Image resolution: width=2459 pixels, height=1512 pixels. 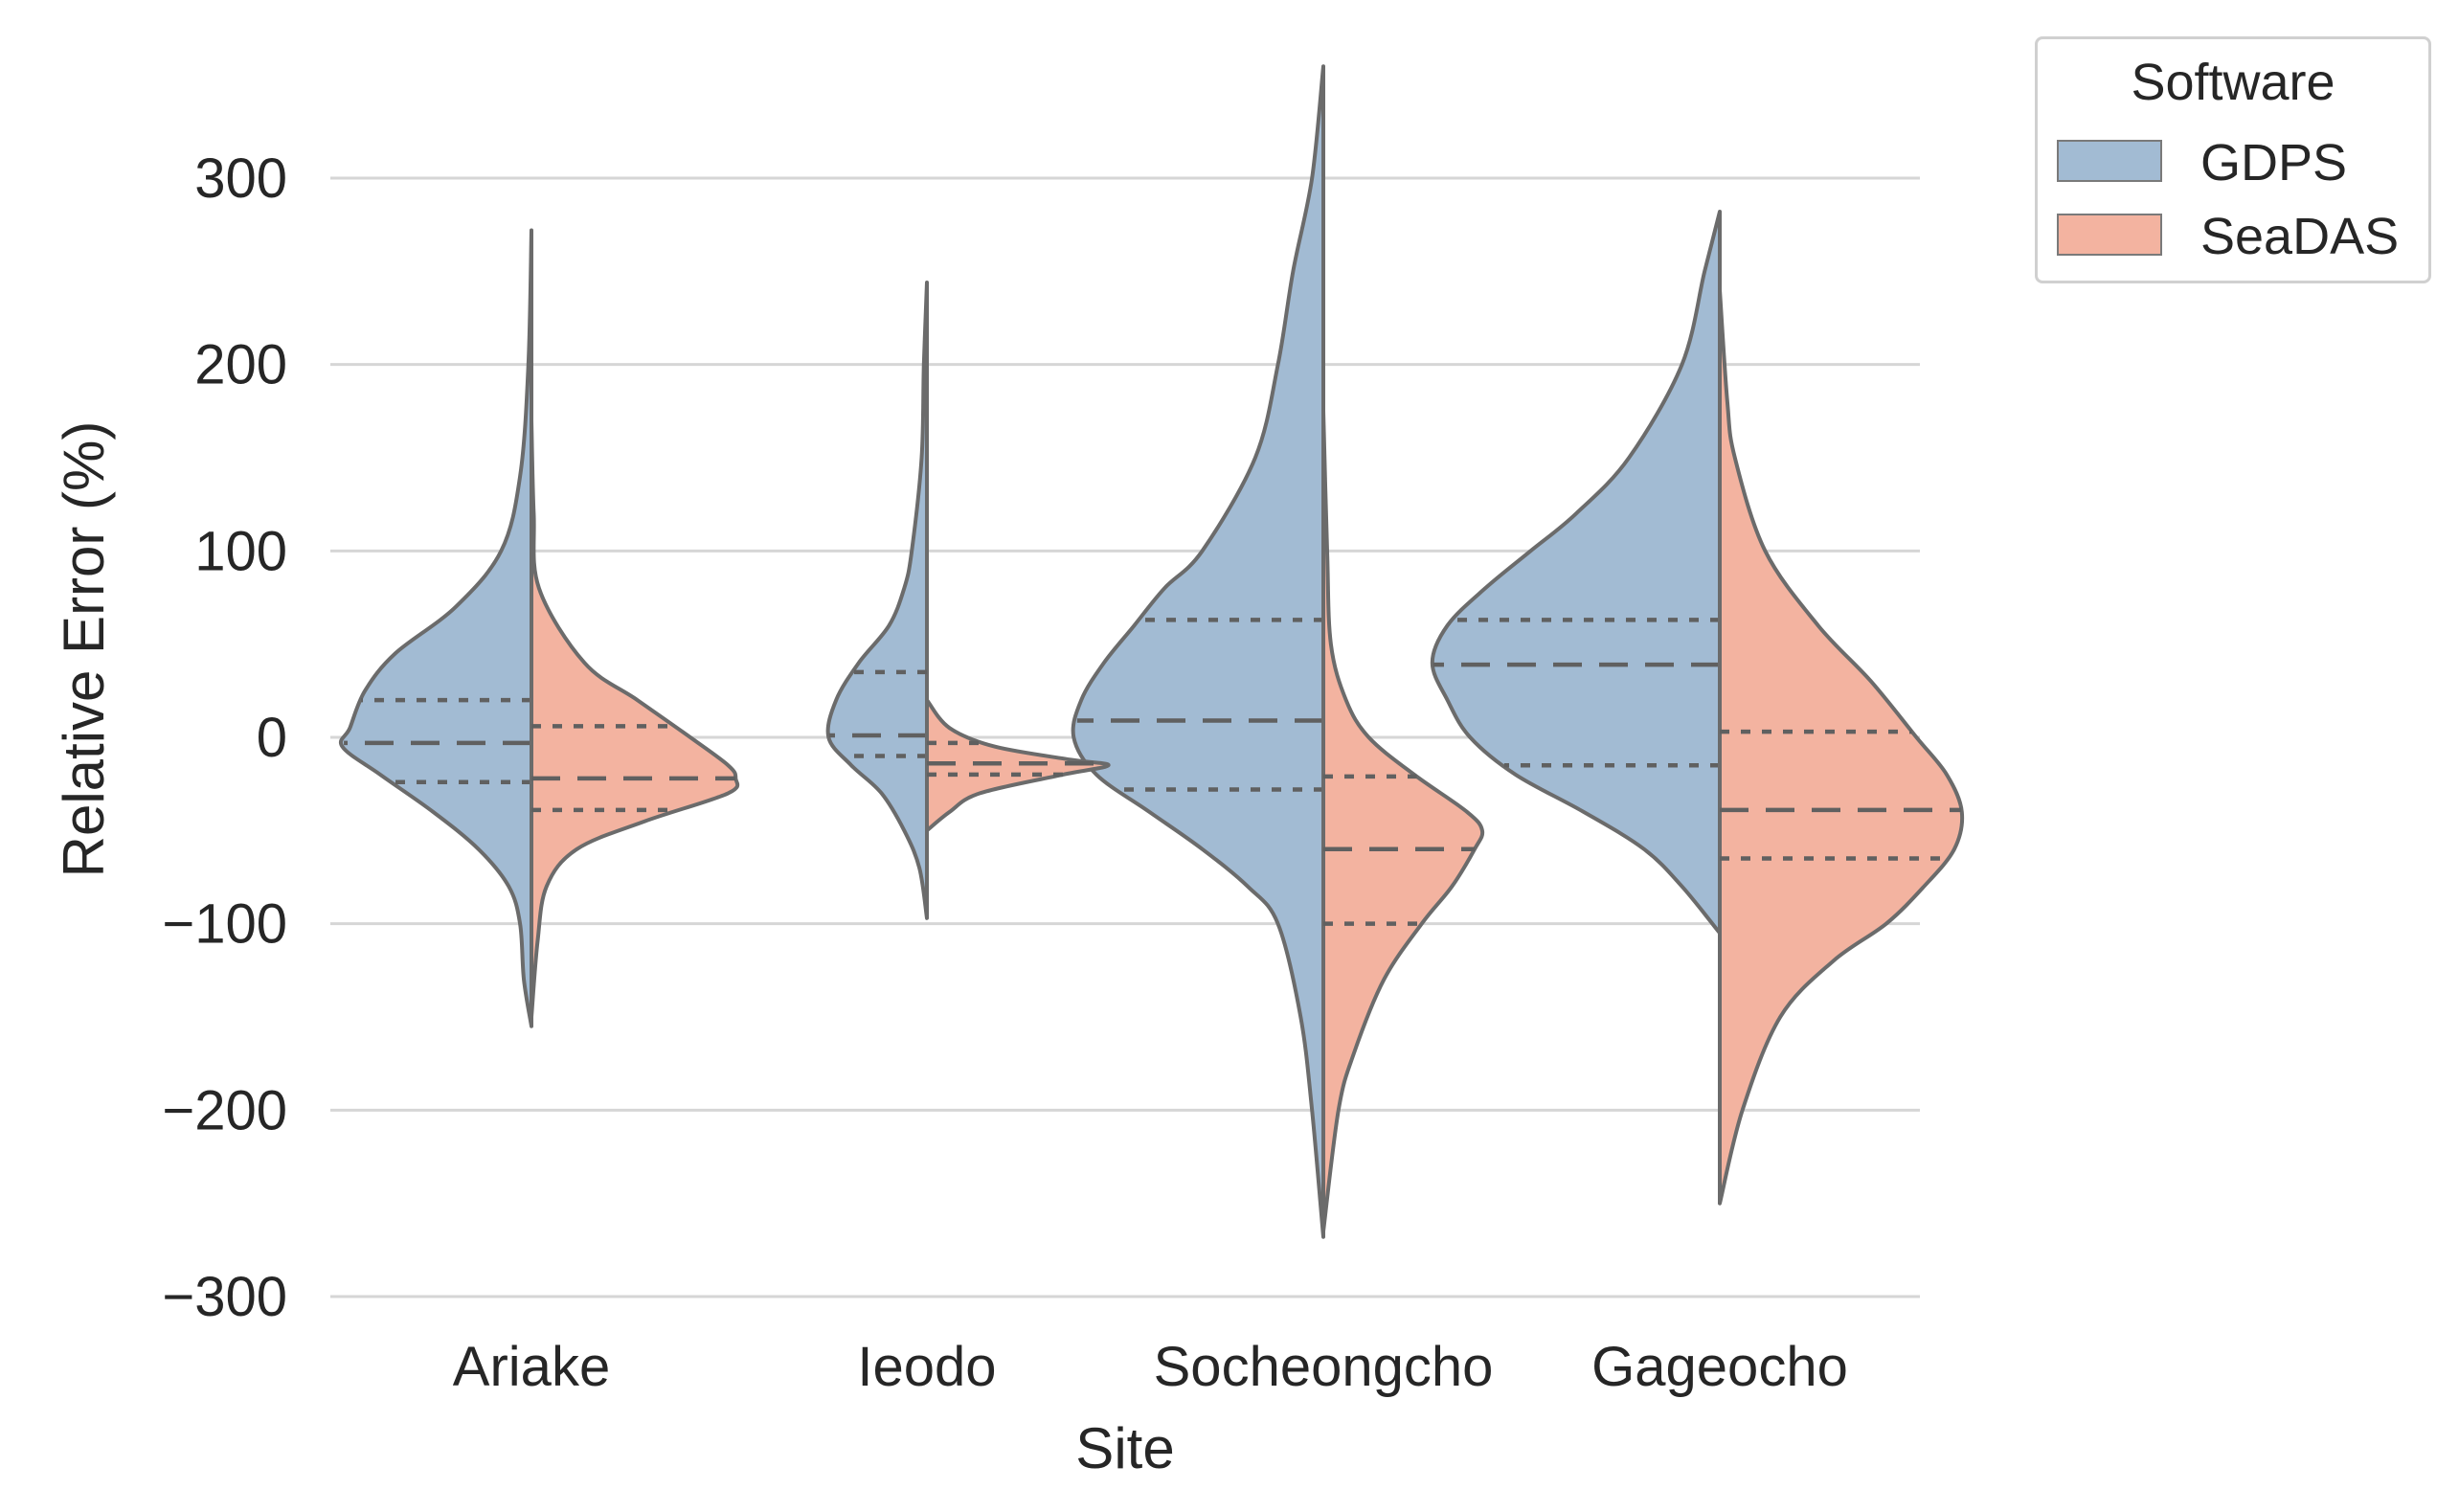 What do you see at coordinates (532, 1367) in the screenshot?
I see `x-tick-label-ariake: Ariake` at bounding box center [532, 1367].